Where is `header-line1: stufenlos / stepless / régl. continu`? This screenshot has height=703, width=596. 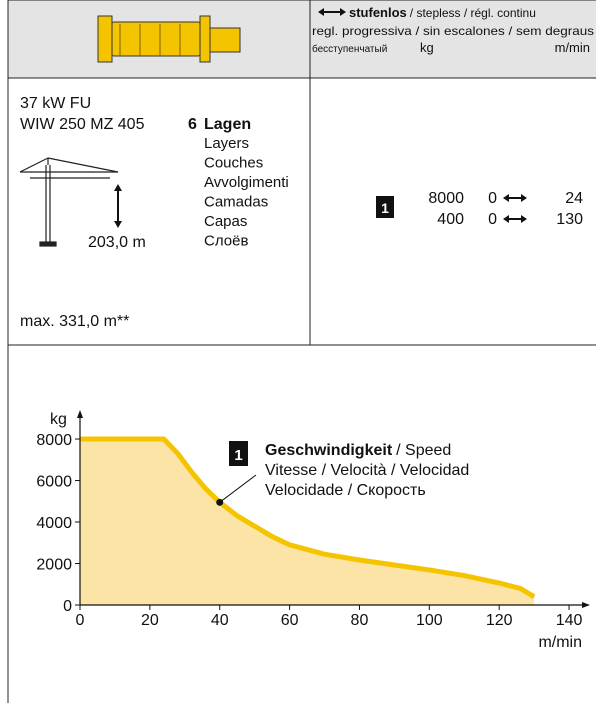 header-line1: stufenlos / stepless / régl. continu is located at coordinates (442, 12).